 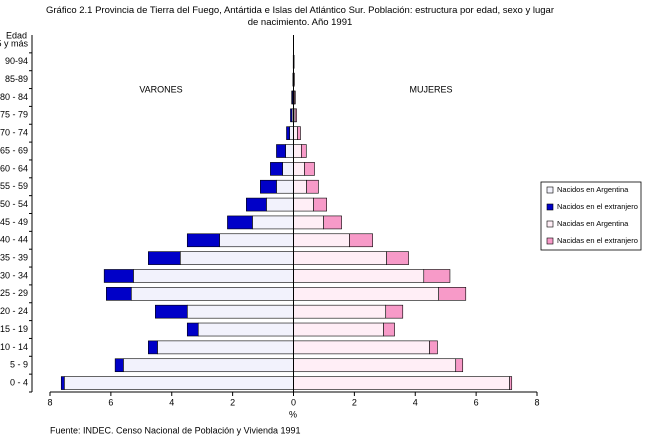 What do you see at coordinates (591, 216) in the screenshot?
I see `legend-box` at bounding box center [591, 216].